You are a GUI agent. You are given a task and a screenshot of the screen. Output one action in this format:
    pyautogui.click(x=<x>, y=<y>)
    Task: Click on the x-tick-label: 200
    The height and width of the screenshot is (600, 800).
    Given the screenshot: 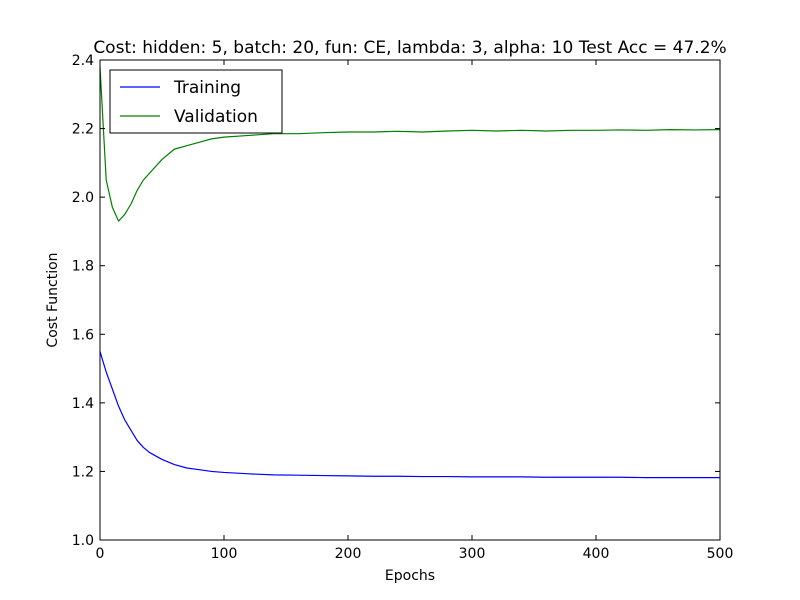 What is the action you would take?
    pyautogui.click(x=348, y=554)
    